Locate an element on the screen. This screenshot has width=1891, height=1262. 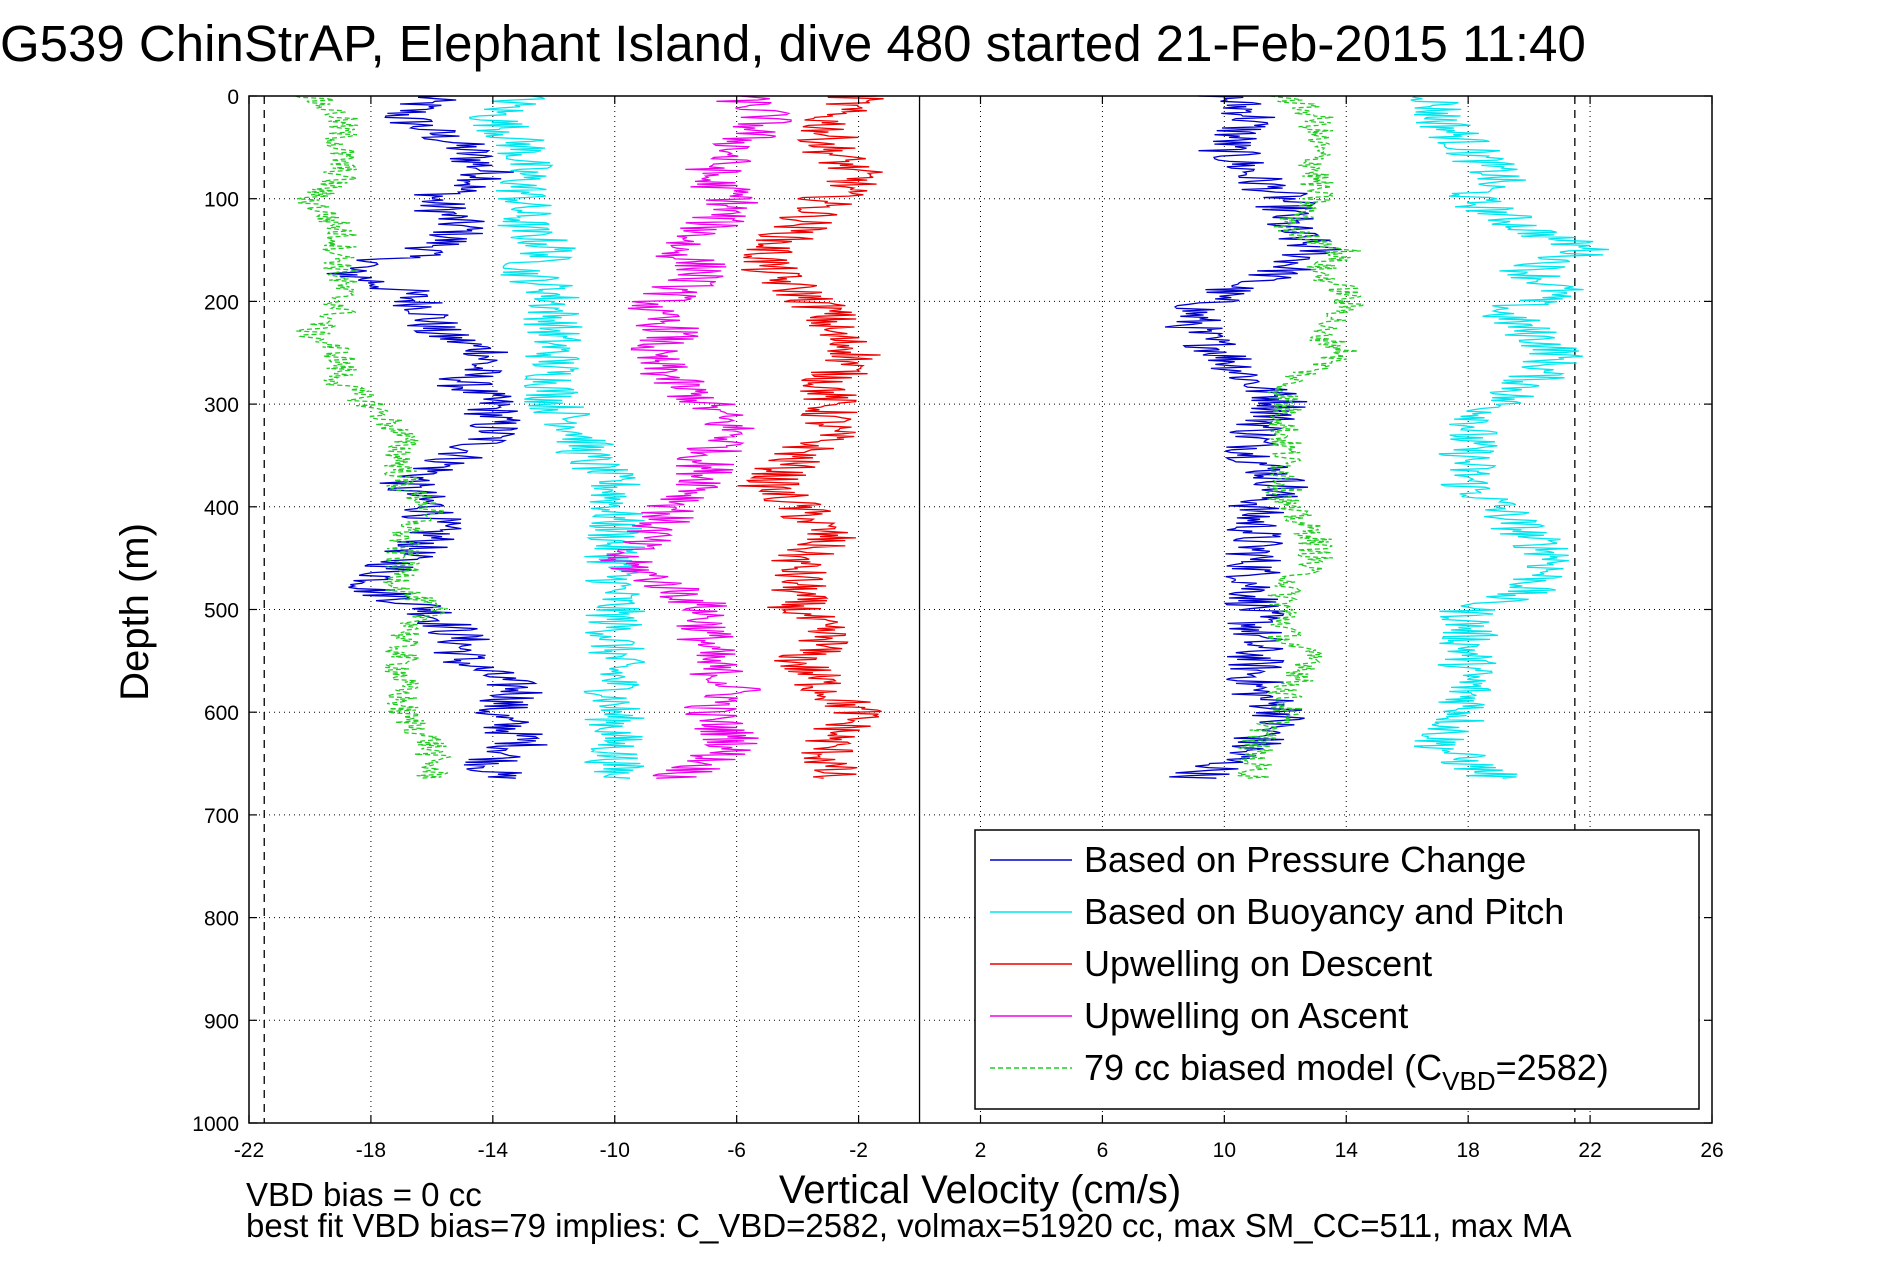
y-tick-label: 1000 is located at coordinates (215, 1124).